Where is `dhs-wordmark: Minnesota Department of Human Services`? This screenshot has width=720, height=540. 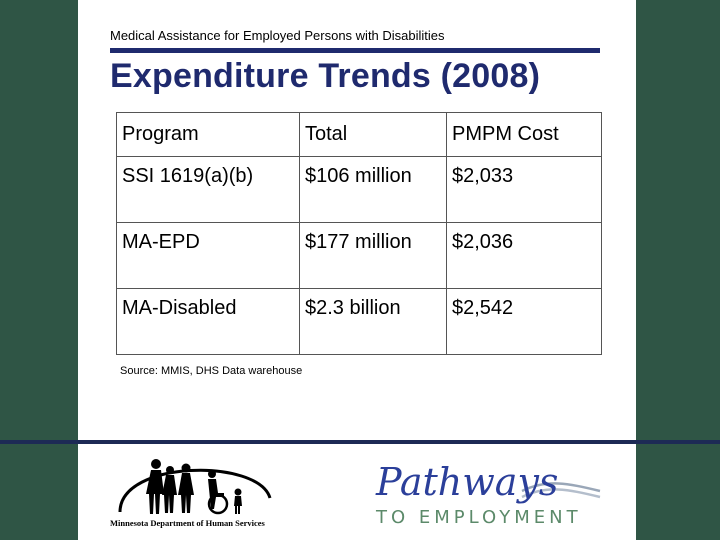 dhs-wordmark: Minnesota Department of Human Services is located at coordinates (188, 523).